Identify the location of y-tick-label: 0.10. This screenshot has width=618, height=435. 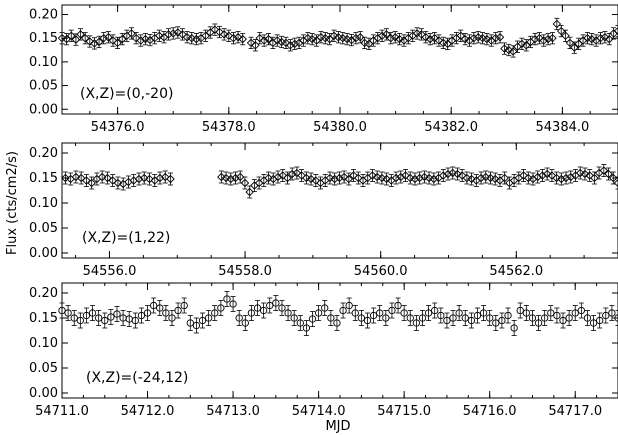
(43, 343).